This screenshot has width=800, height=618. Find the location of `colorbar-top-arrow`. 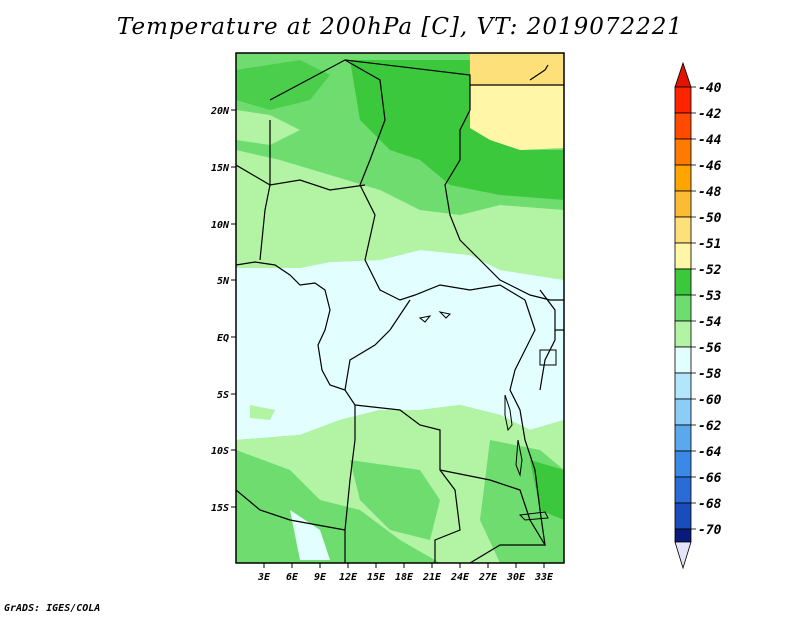

colorbar-top-arrow is located at coordinates (683, 74).